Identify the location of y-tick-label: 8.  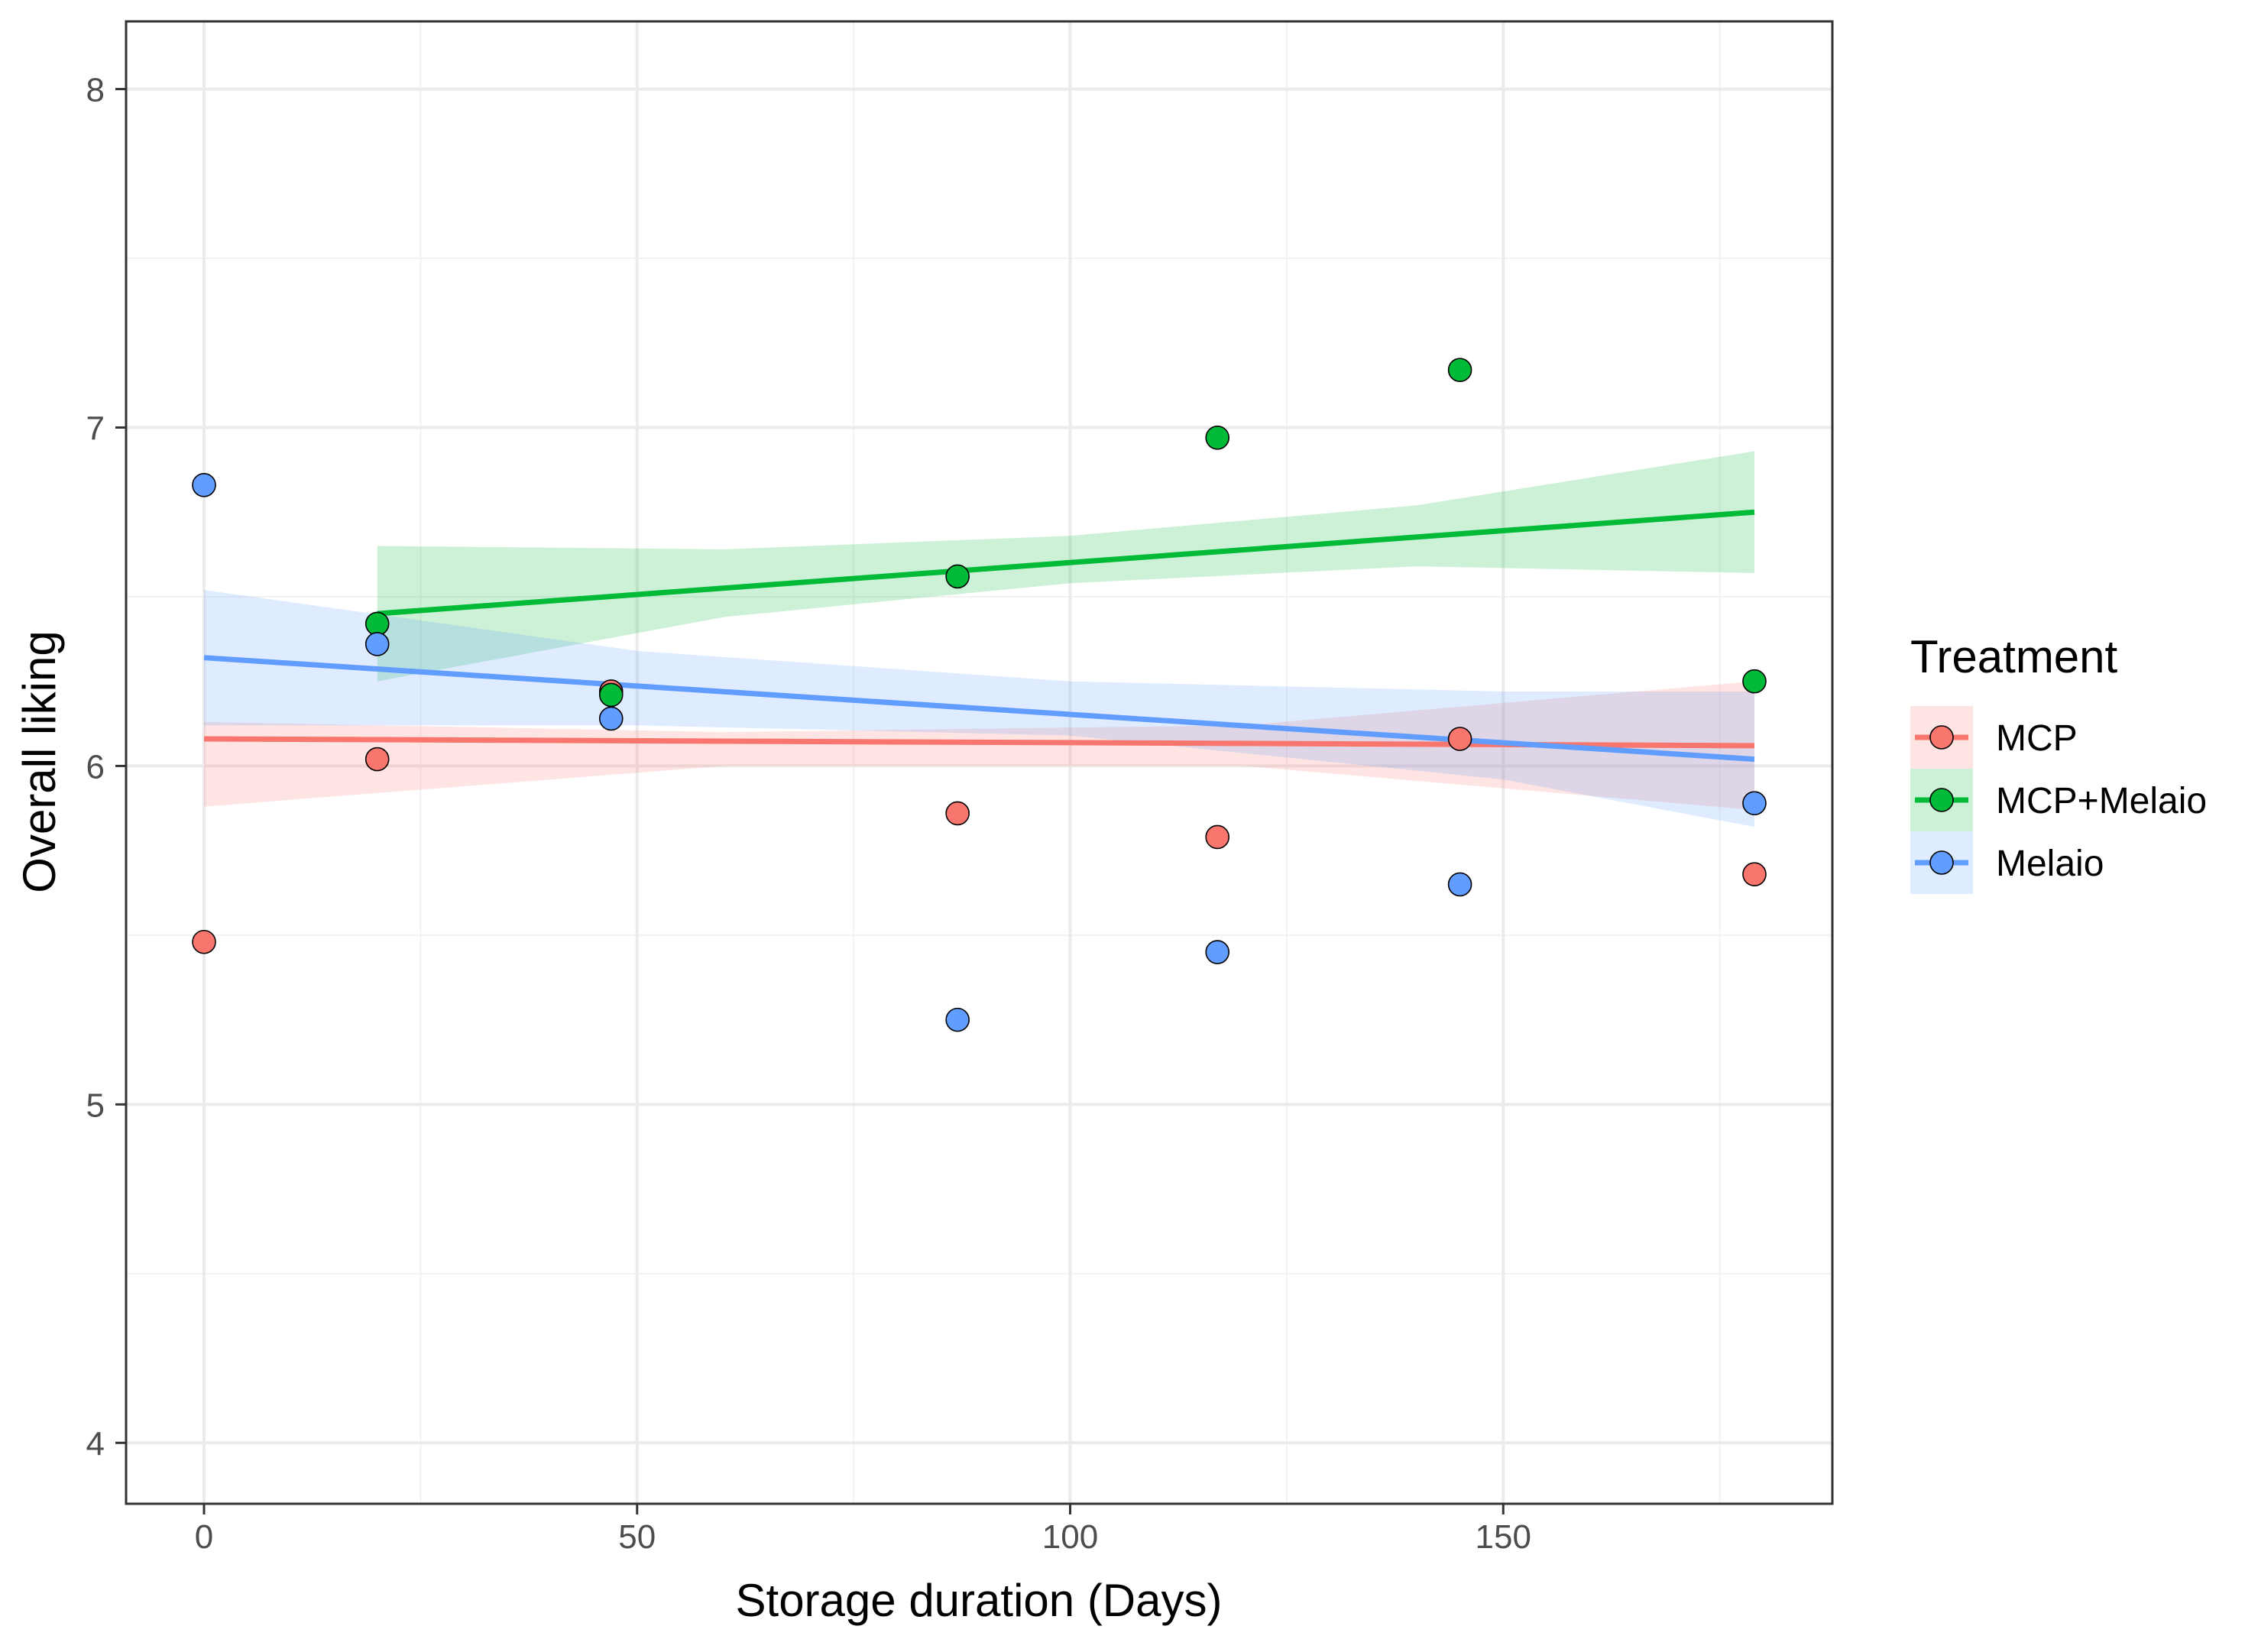
(95, 90).